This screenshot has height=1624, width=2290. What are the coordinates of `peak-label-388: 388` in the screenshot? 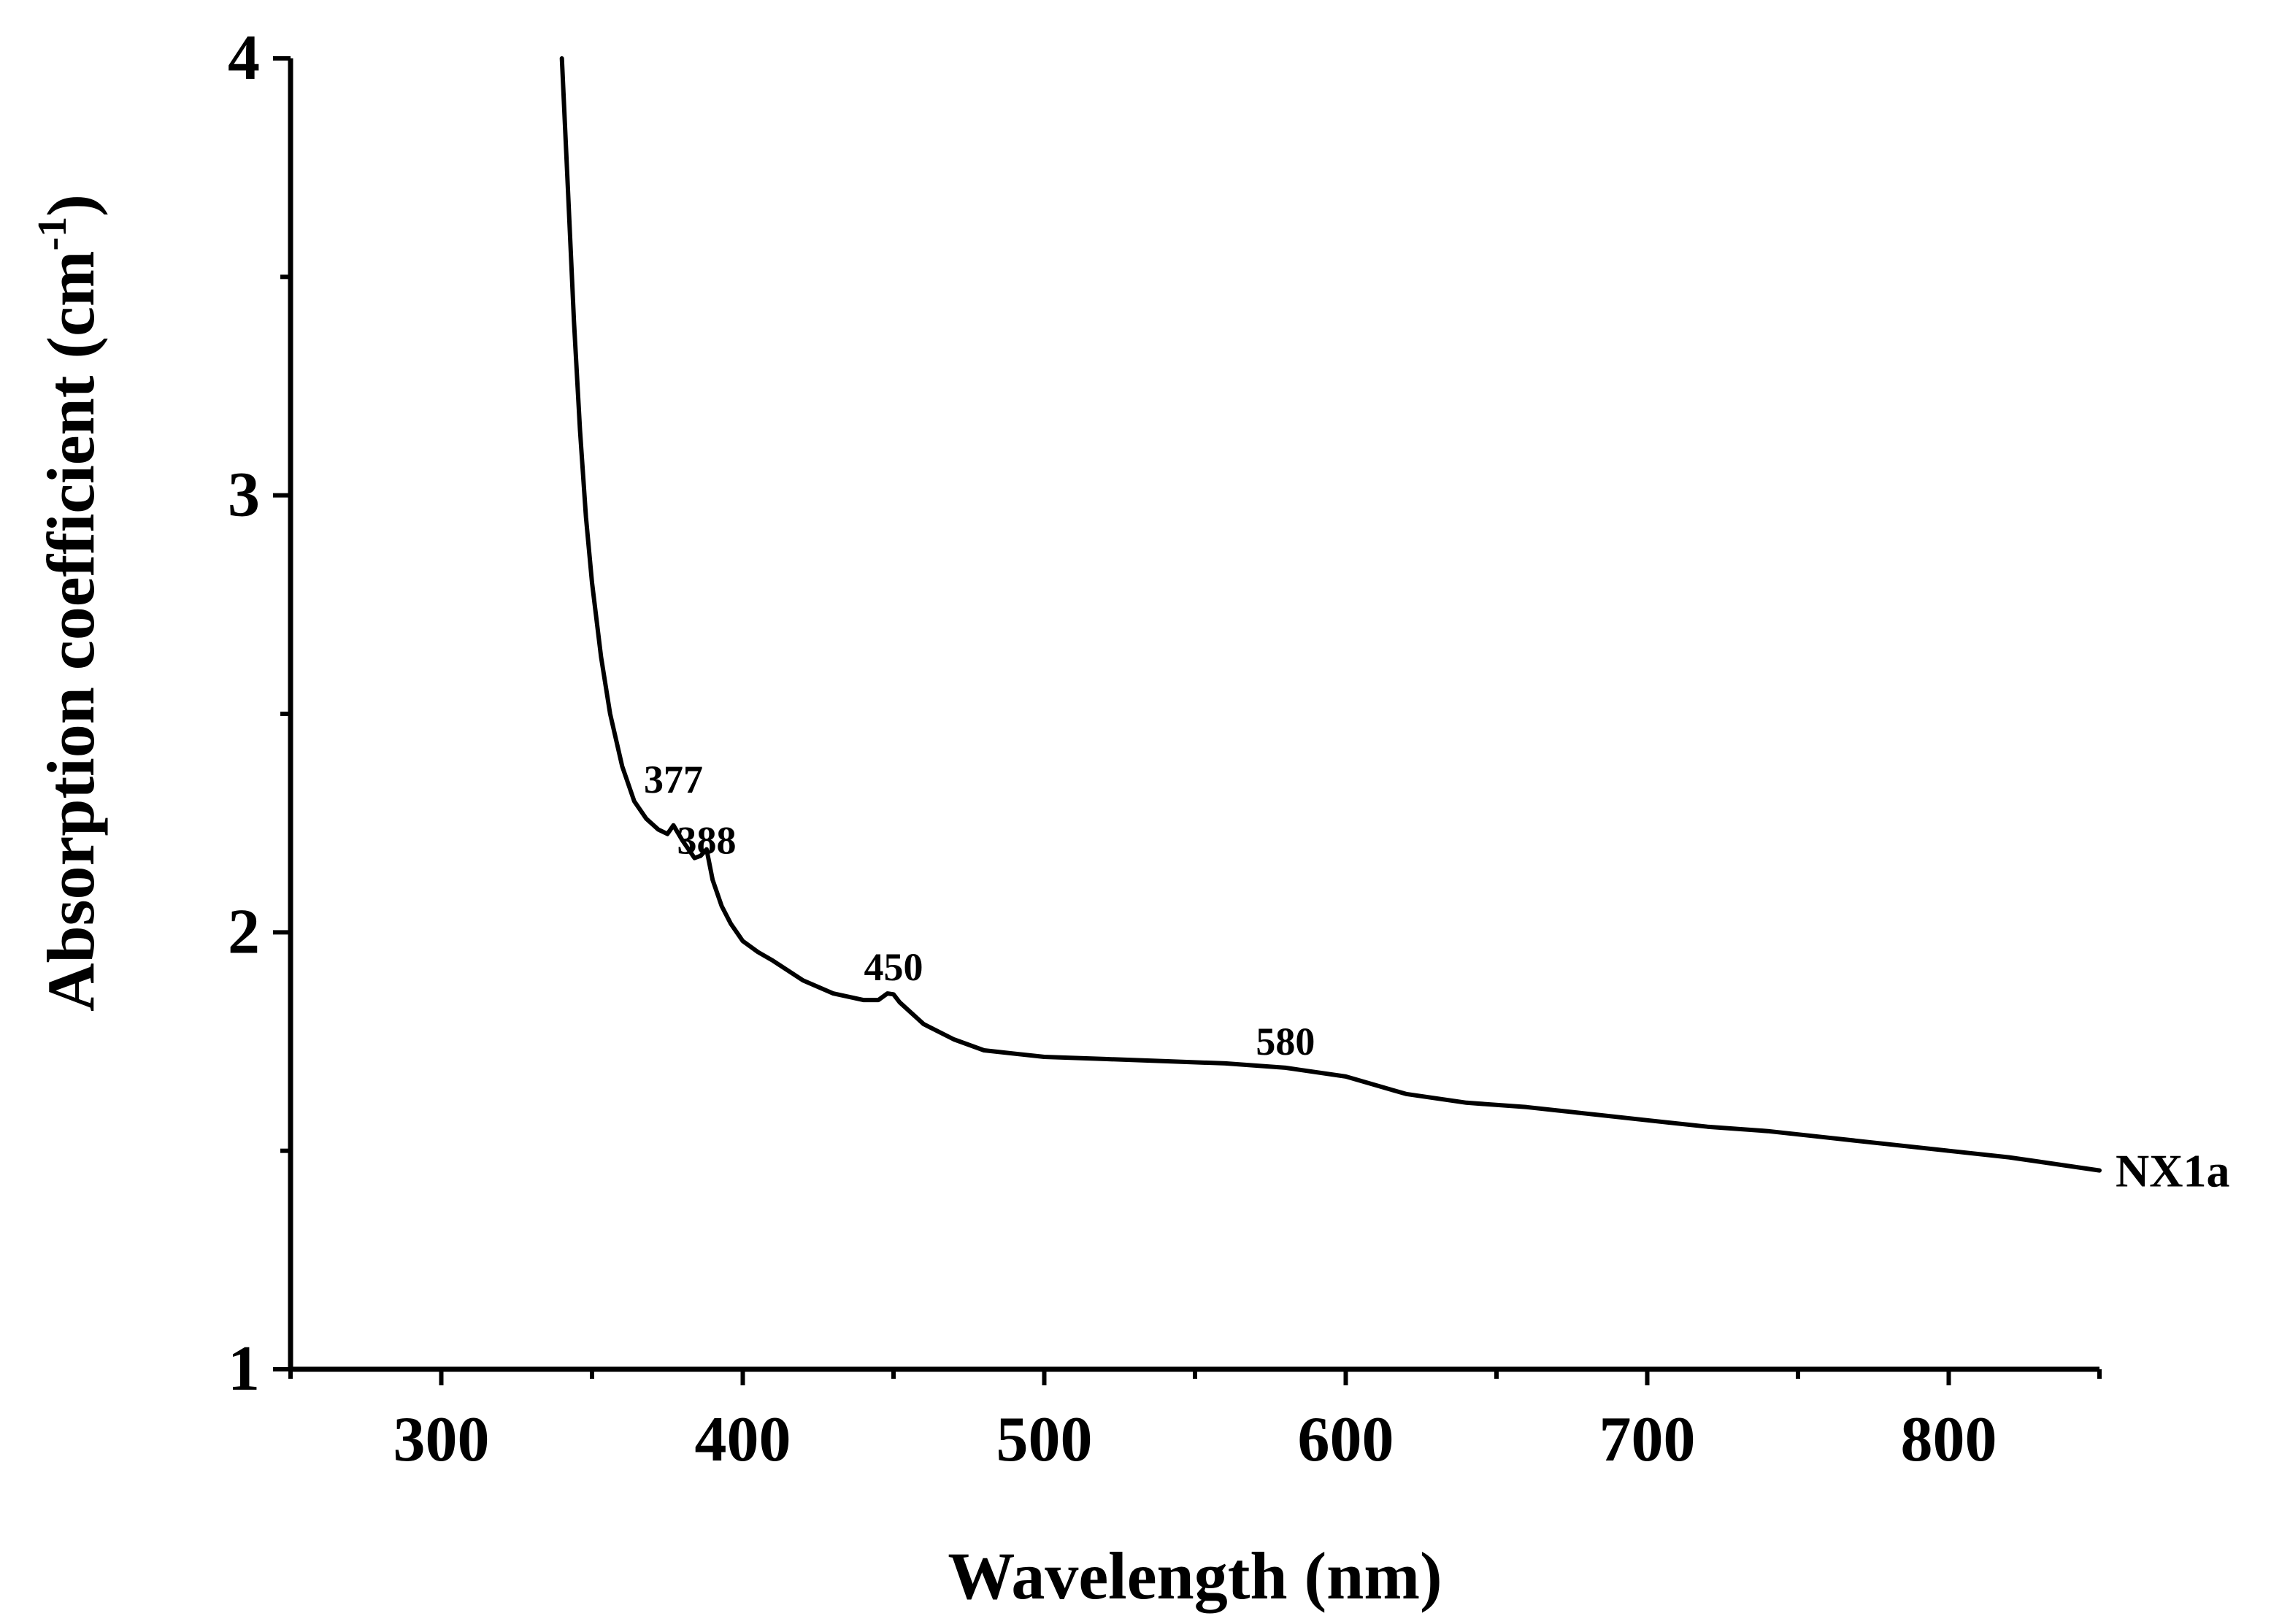 It's located at (706, 841).